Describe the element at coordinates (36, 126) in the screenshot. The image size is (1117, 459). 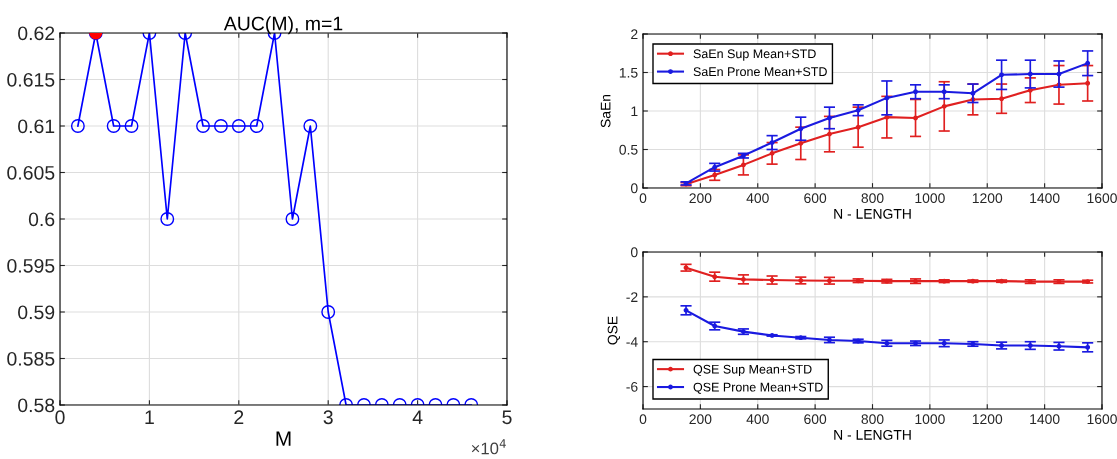
I see `y-tick-label: 0.61` at that location.